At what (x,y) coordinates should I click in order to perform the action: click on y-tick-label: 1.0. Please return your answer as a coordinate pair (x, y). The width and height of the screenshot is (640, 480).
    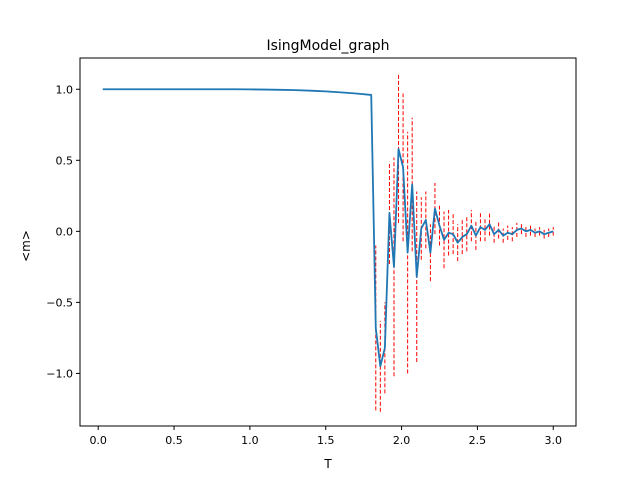
    Looking at the image, I should click on (65, 89).